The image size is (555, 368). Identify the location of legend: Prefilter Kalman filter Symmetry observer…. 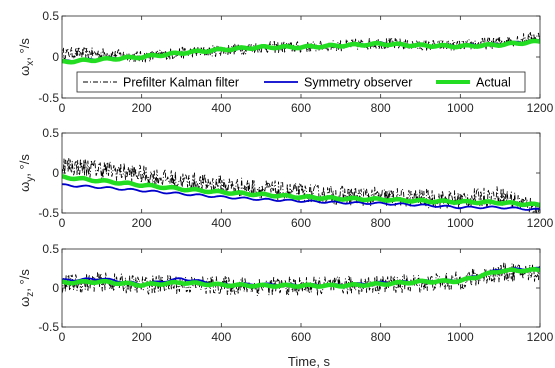
(301, 82).